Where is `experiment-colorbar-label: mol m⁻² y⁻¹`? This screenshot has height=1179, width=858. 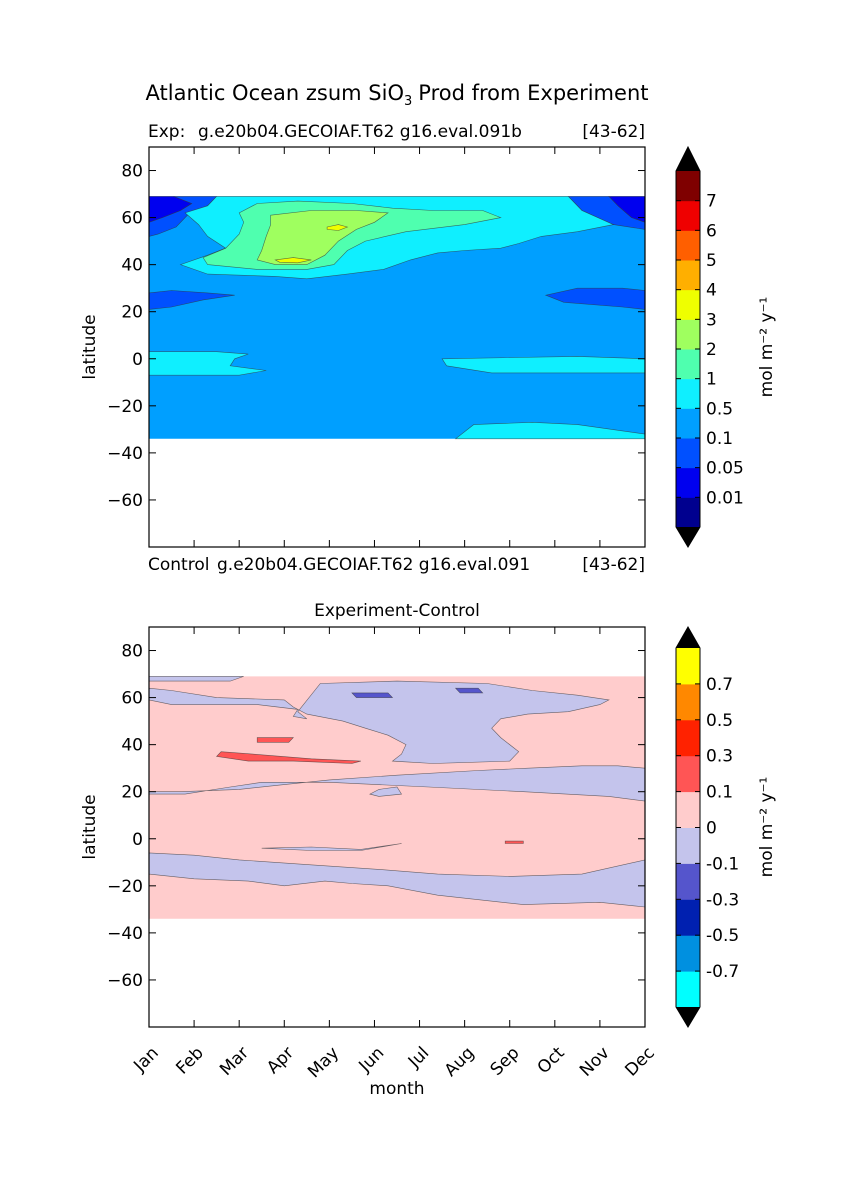
experiment-colorbar-label: mol m⁻² y⁻¹ is located at coordinates (767, 347).